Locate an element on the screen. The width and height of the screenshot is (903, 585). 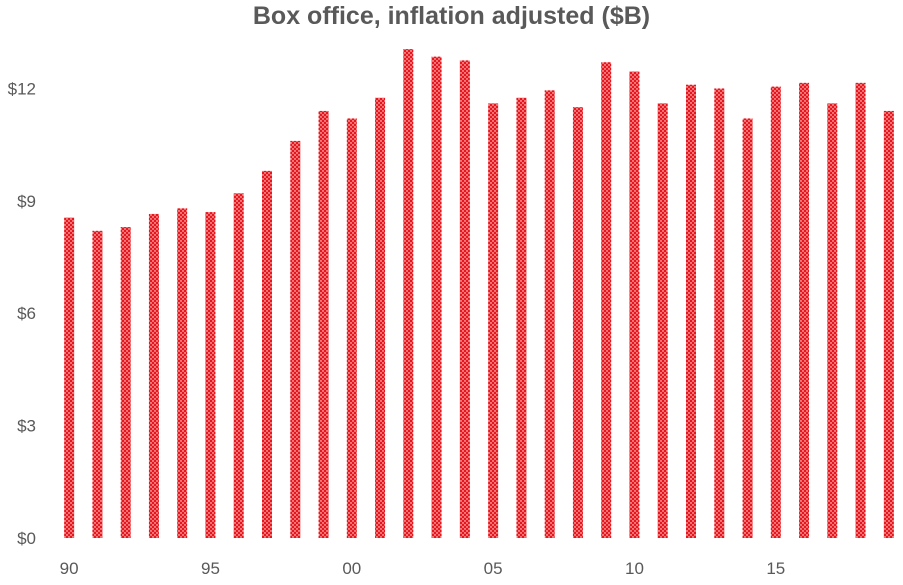
y-tick-label: $12 is located at coordinates (22, 88).